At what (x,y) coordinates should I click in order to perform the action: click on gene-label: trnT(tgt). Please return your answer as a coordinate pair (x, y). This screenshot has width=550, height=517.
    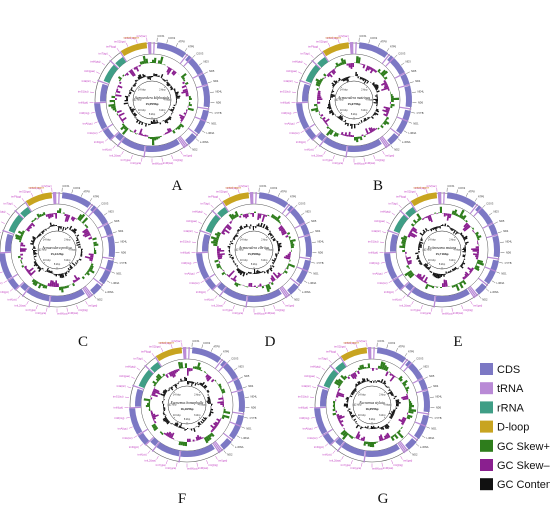
    Looking at the image, I should click on (102, 53).